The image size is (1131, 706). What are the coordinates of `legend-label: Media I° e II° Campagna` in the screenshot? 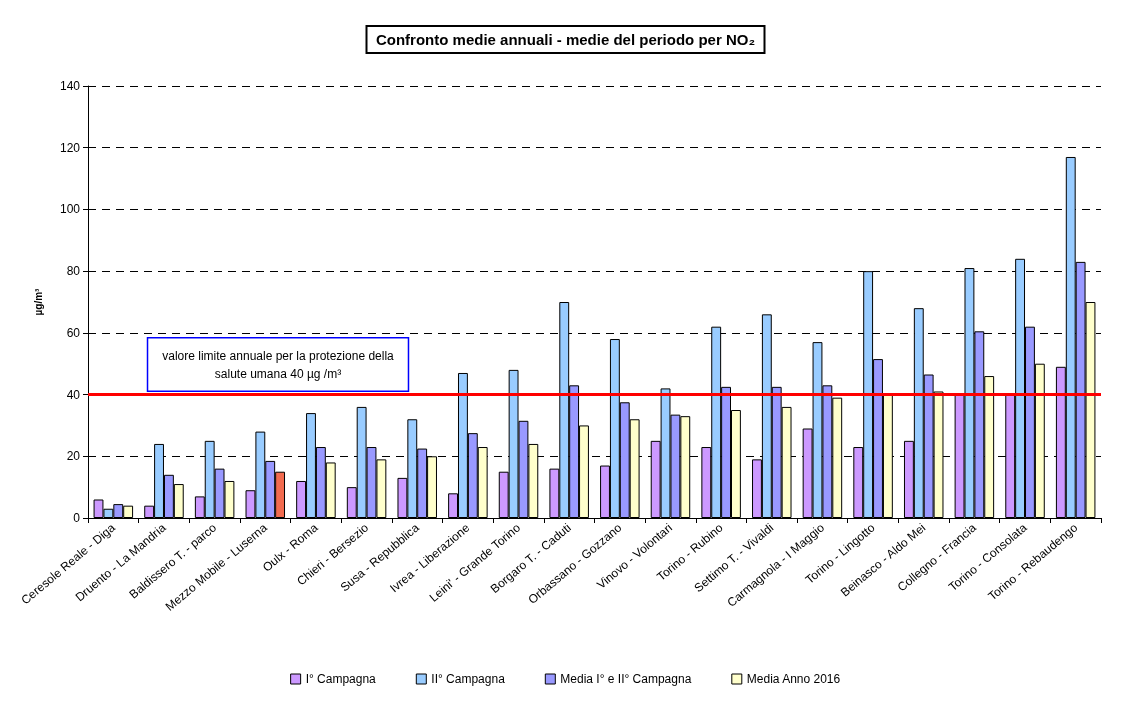 It's located at (626, 679).